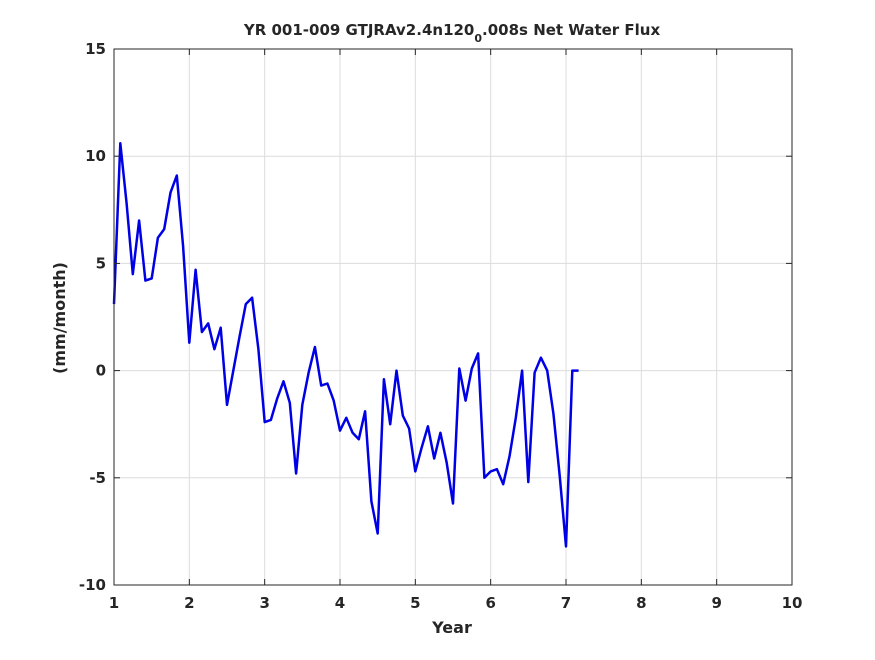 The image size is (875, 660). Describe the element at coordinates (189, 603) in the screenshot. I see `x-tick-label: 2` at that location.